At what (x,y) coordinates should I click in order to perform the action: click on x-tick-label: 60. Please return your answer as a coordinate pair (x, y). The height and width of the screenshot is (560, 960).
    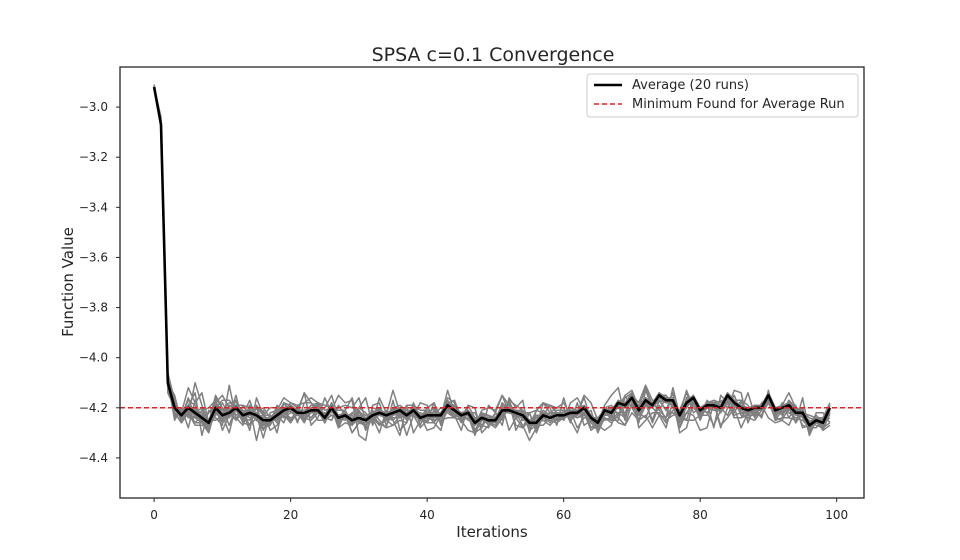
    Looking at the image, I should click on (563, 515).